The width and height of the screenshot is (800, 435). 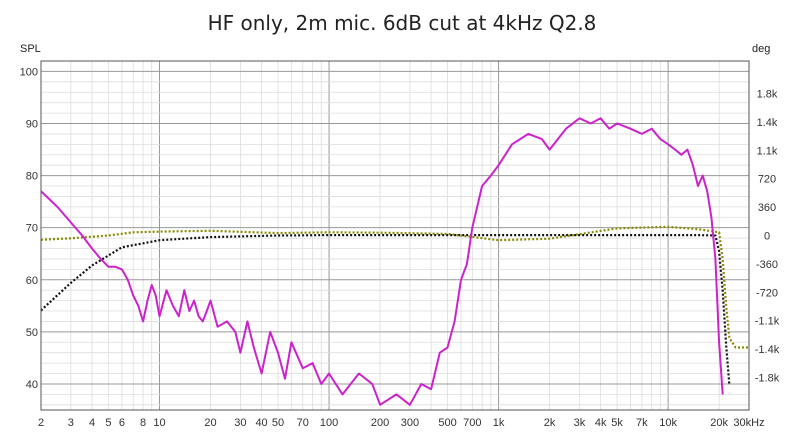 What do you see at coordinates (550, 423) in the screenshot?
I see `x-tick-label: 2k` at bounding box center [550, 423].